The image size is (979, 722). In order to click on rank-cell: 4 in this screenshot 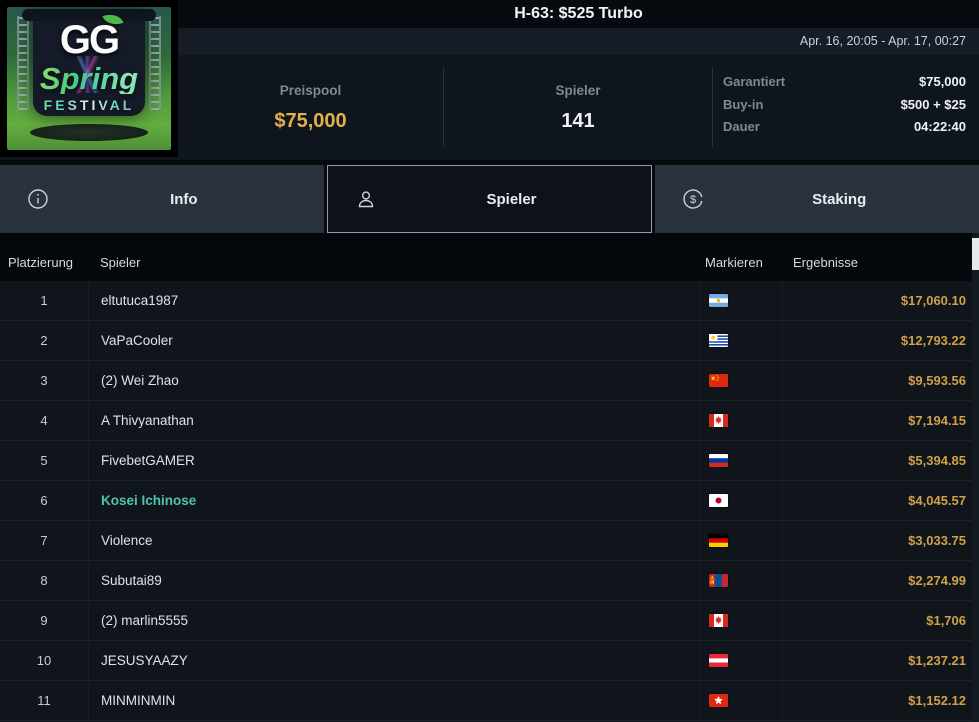, I will do `click(44, 420)`.